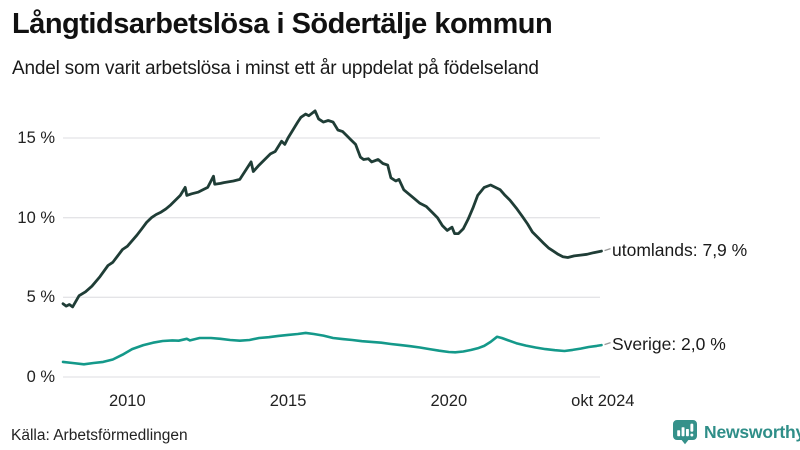  What do you see at coordinates (607, 249) in the screenshot?
I see `legend-connector-utomlands` at bounding box center [607, 249].